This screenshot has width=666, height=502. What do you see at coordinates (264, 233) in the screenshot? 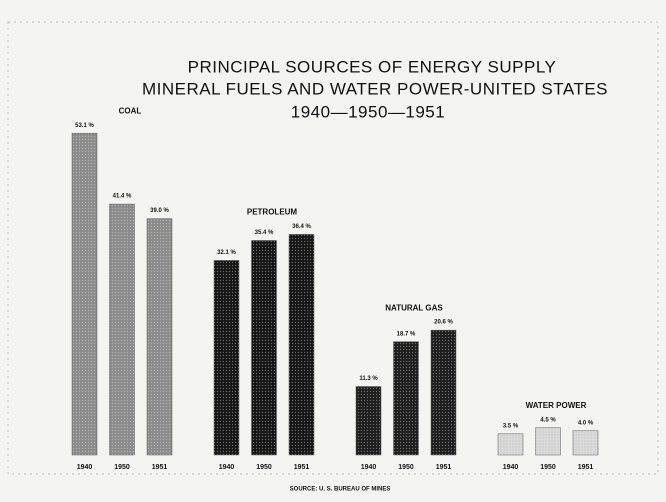
I see `value-label: 35.4 %` at bounding box center [264, 233].